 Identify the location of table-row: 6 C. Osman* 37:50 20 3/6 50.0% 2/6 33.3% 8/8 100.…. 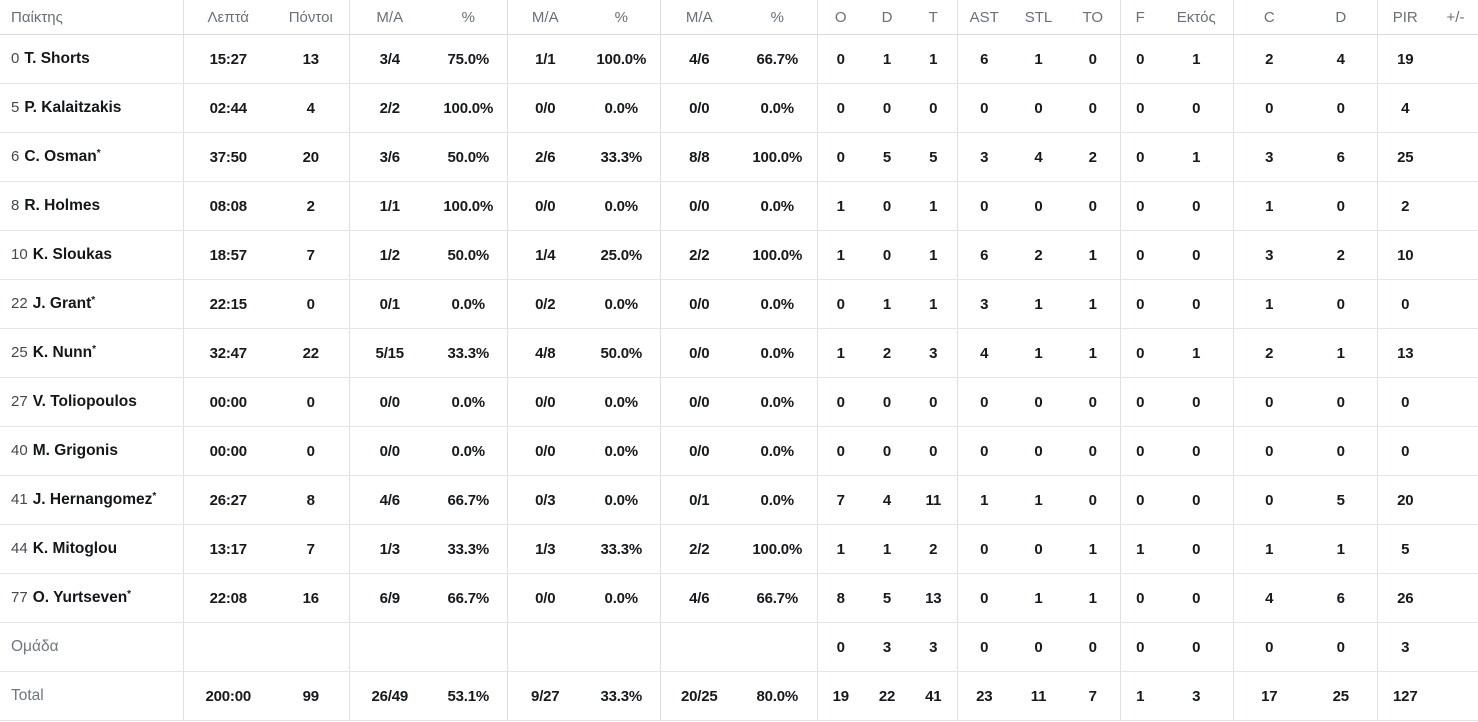
(739, 157).